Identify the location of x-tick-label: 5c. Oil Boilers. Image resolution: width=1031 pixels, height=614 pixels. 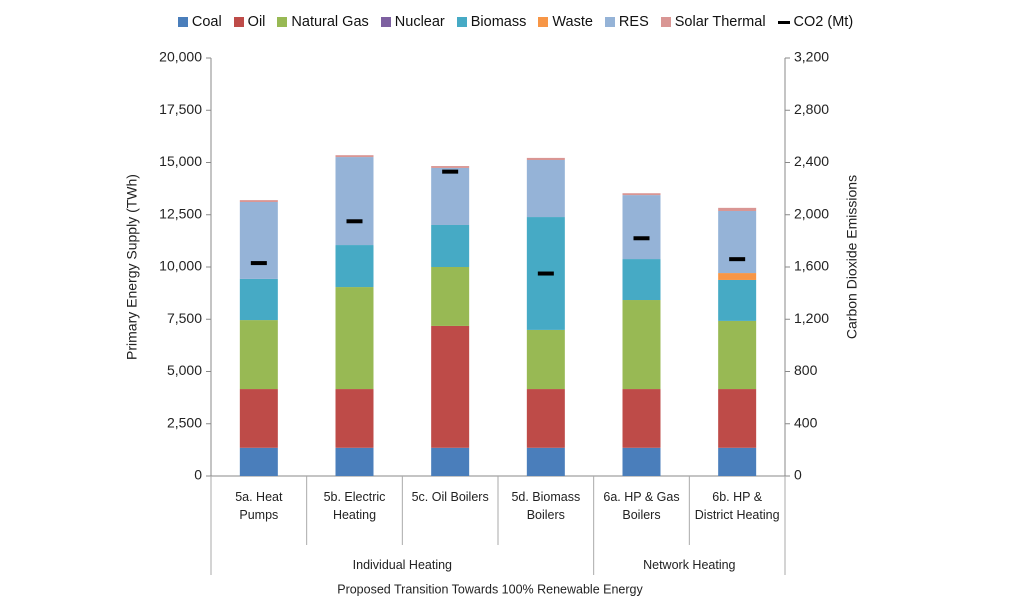
(450, 497).